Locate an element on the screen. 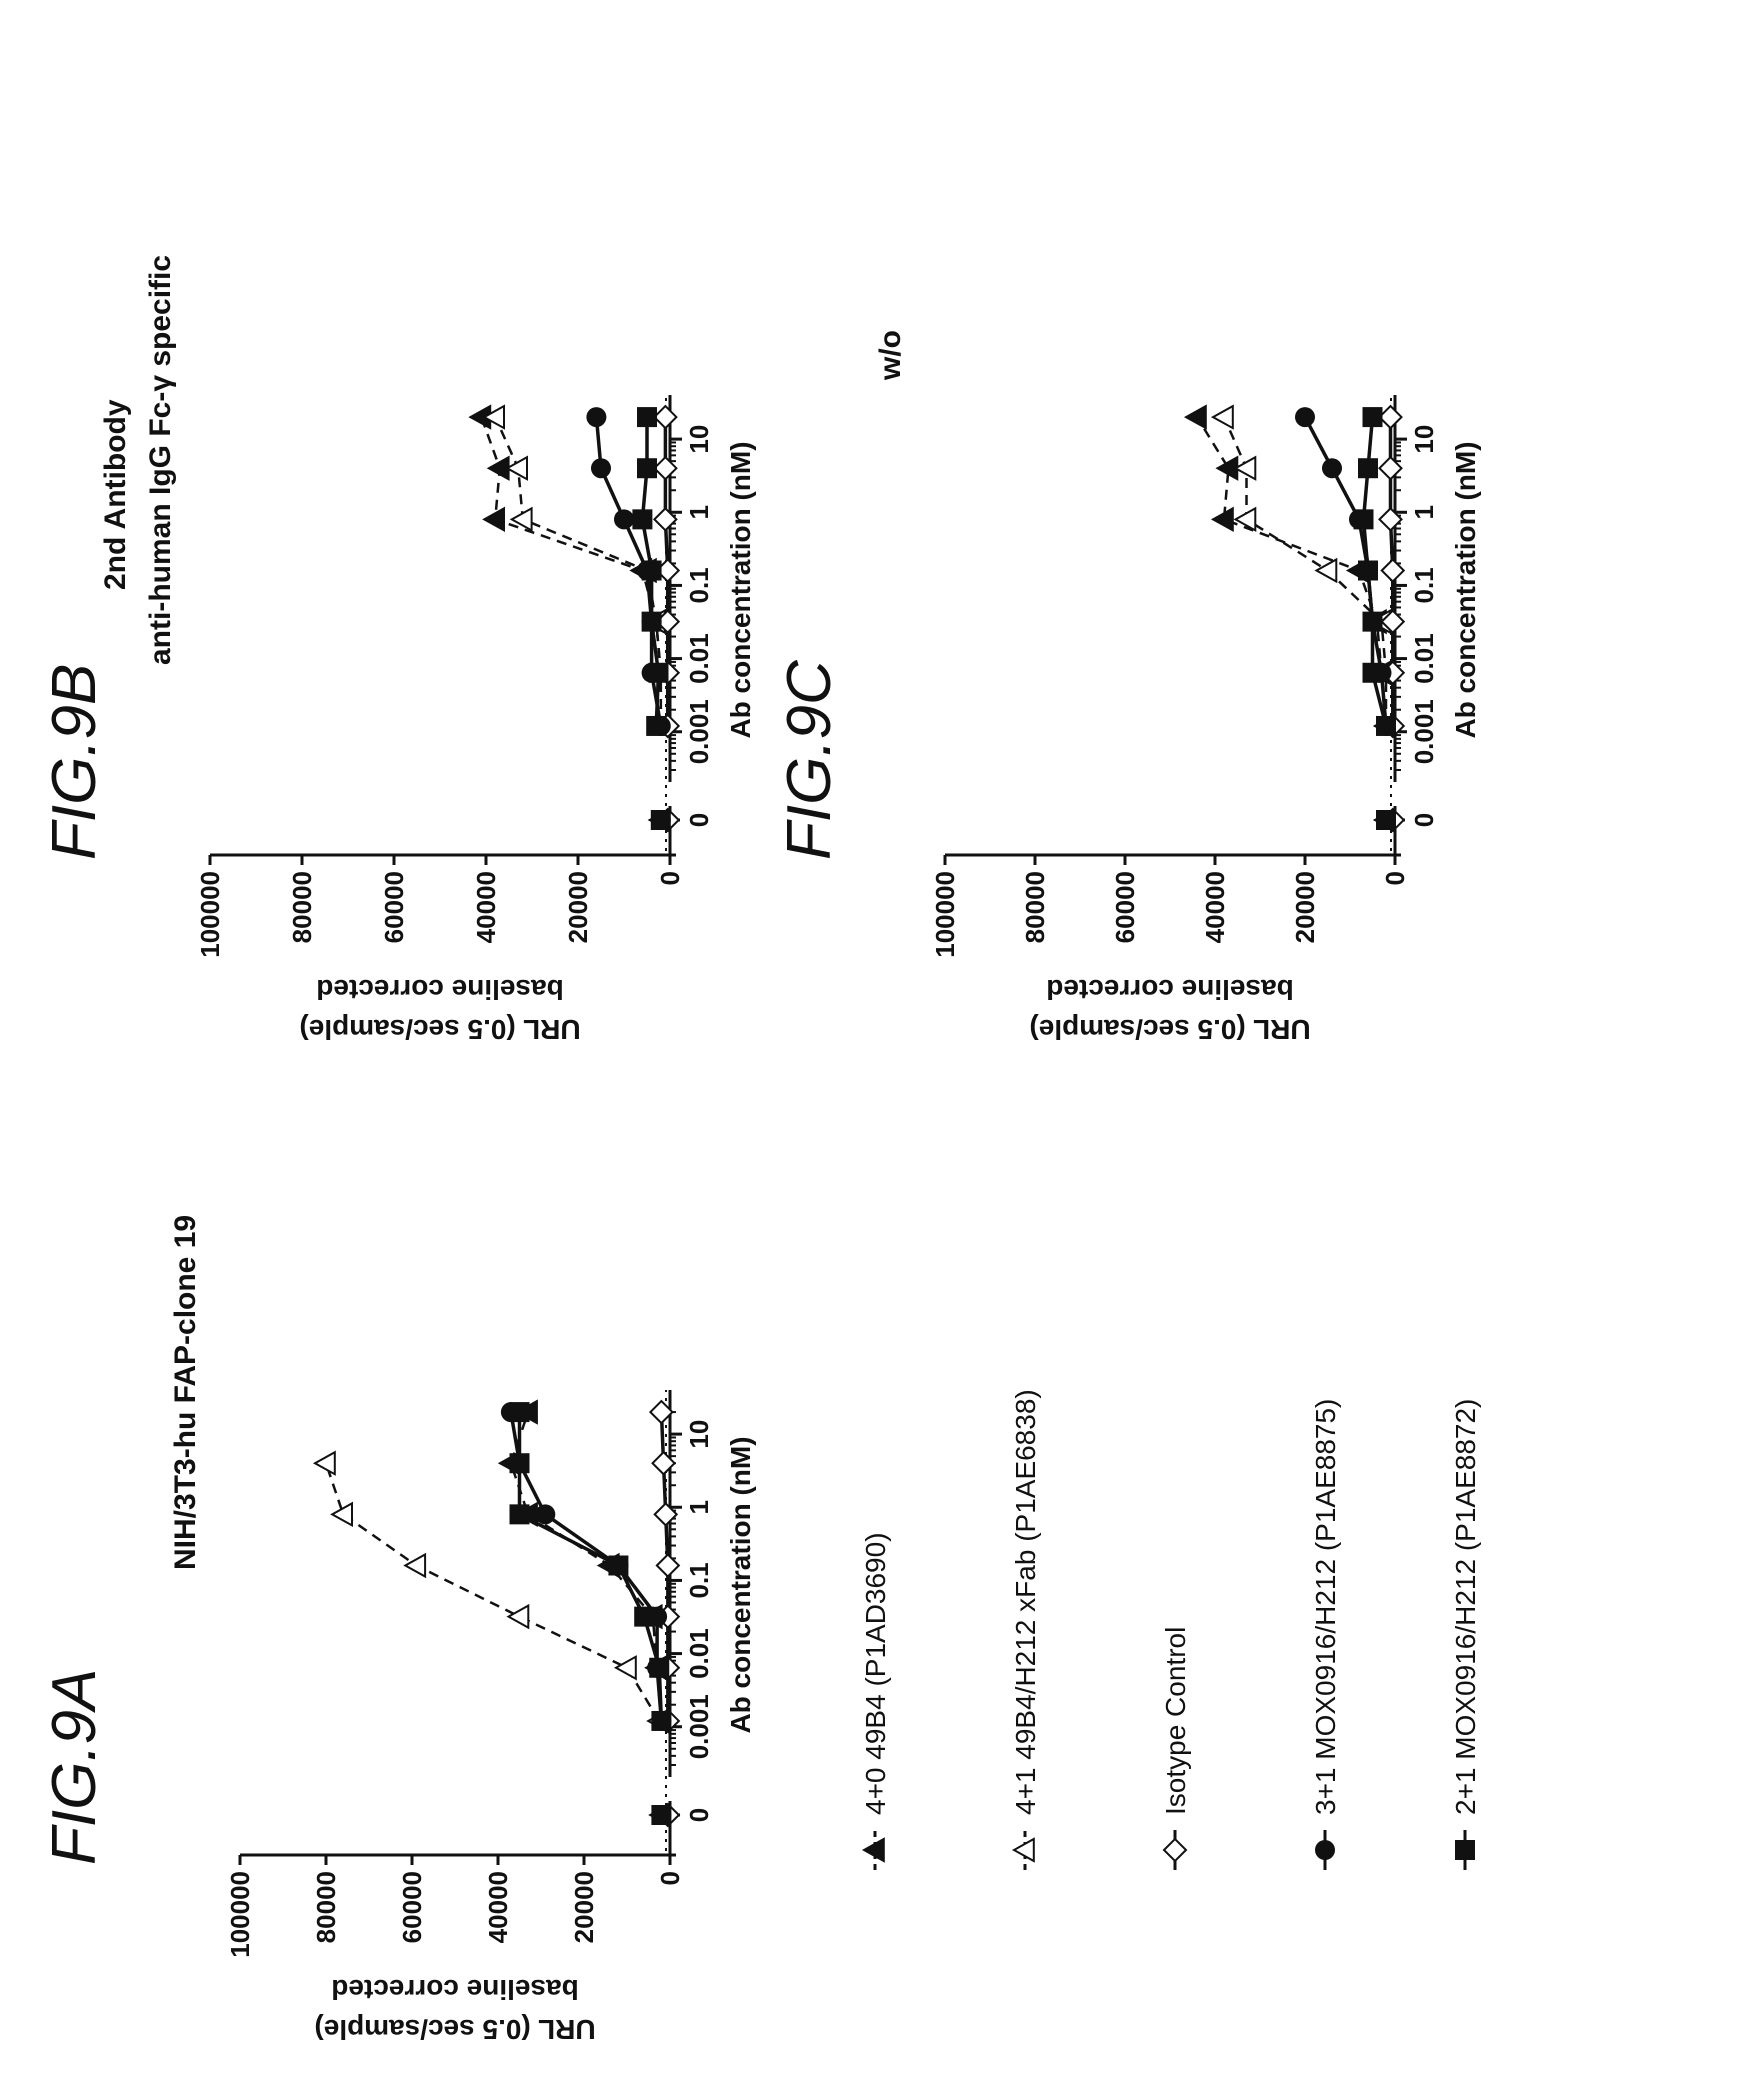  legend-label: 3+1 MOX0916/H212 (P1AE8875) is located at coordinates (1325, 1607).